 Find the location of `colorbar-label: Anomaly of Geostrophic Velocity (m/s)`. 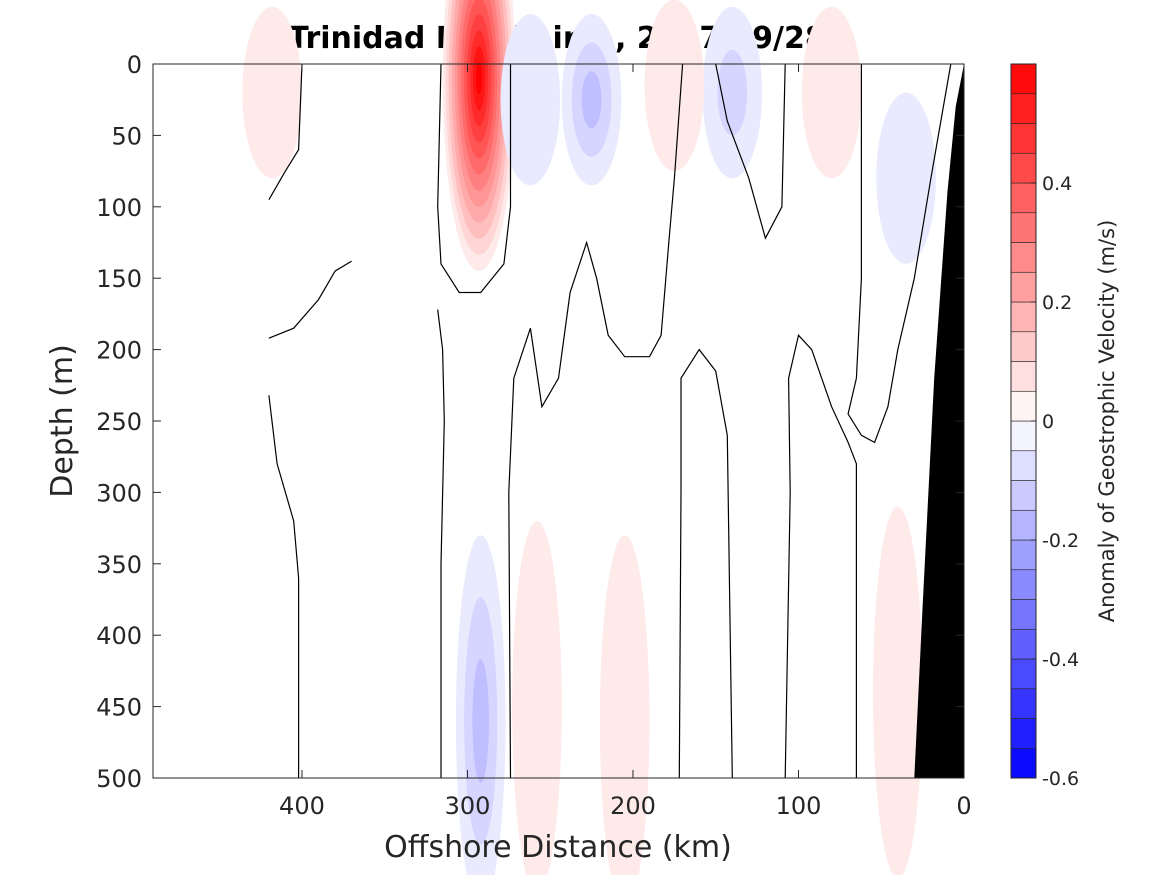

colorbar-label: Anomaly of Geostrophic Velocity (m/s) is located at coordinates (1107, 421).